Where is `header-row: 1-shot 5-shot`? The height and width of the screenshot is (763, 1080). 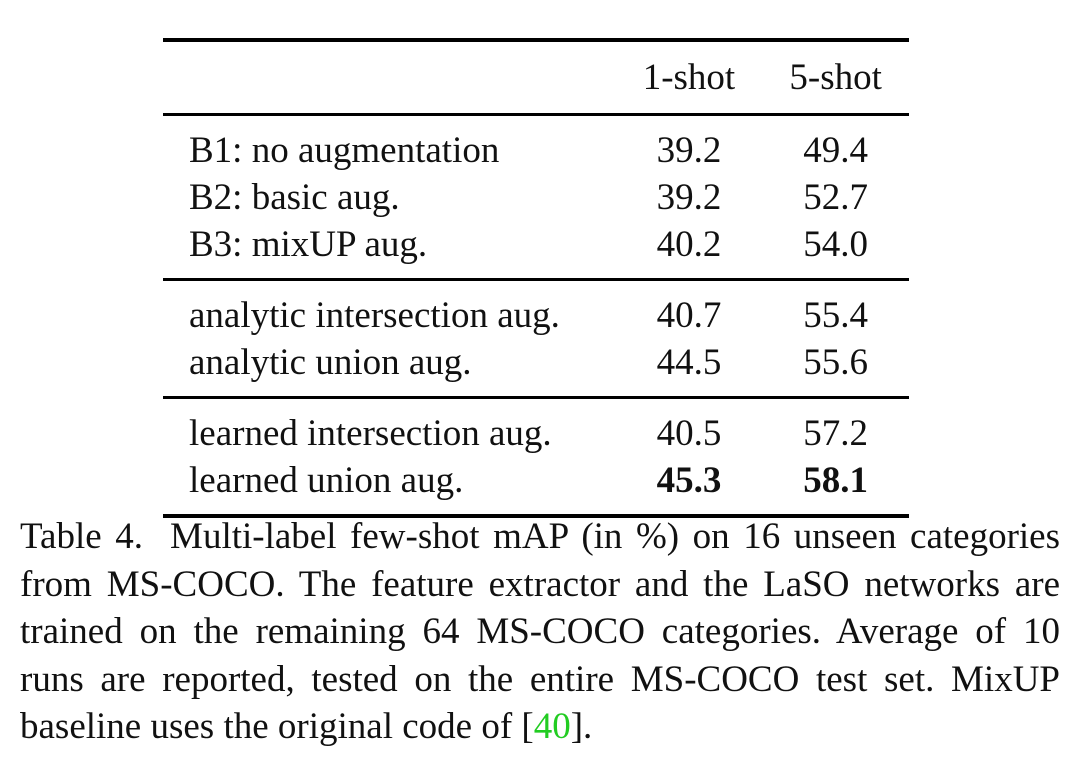 header-row: 1-shot 5-shot is located at coordinates (536, 77).